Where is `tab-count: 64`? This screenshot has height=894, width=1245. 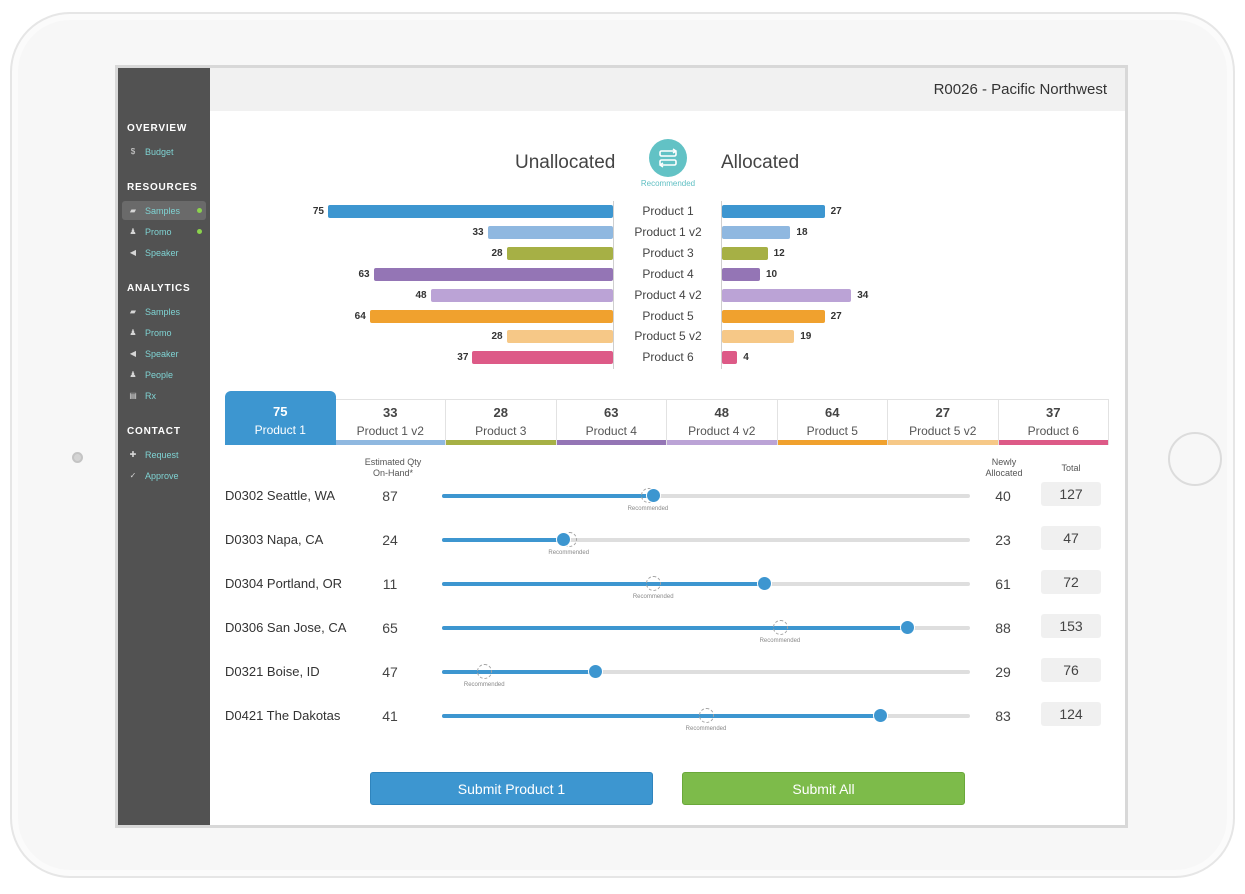 tab-count: 64 is located at coordinates (832, 412).